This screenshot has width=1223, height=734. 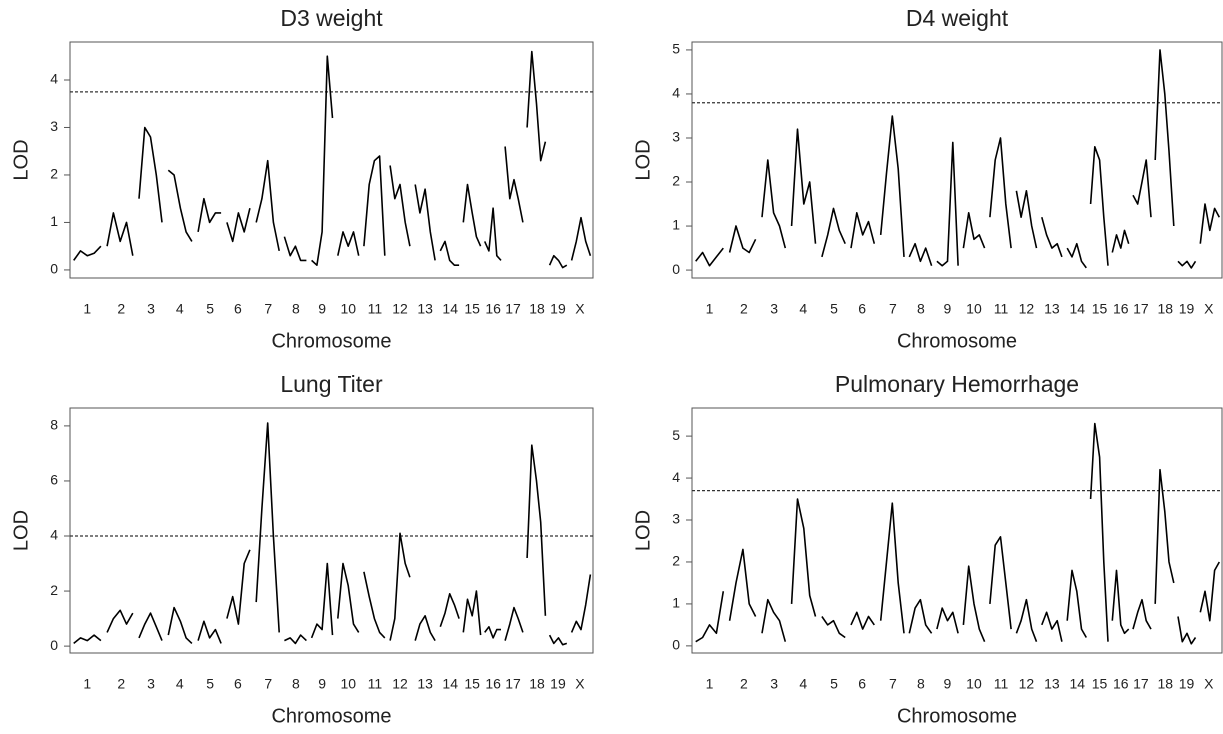 I want to click on y-tick-label: 8, so click(x=54, y=425).